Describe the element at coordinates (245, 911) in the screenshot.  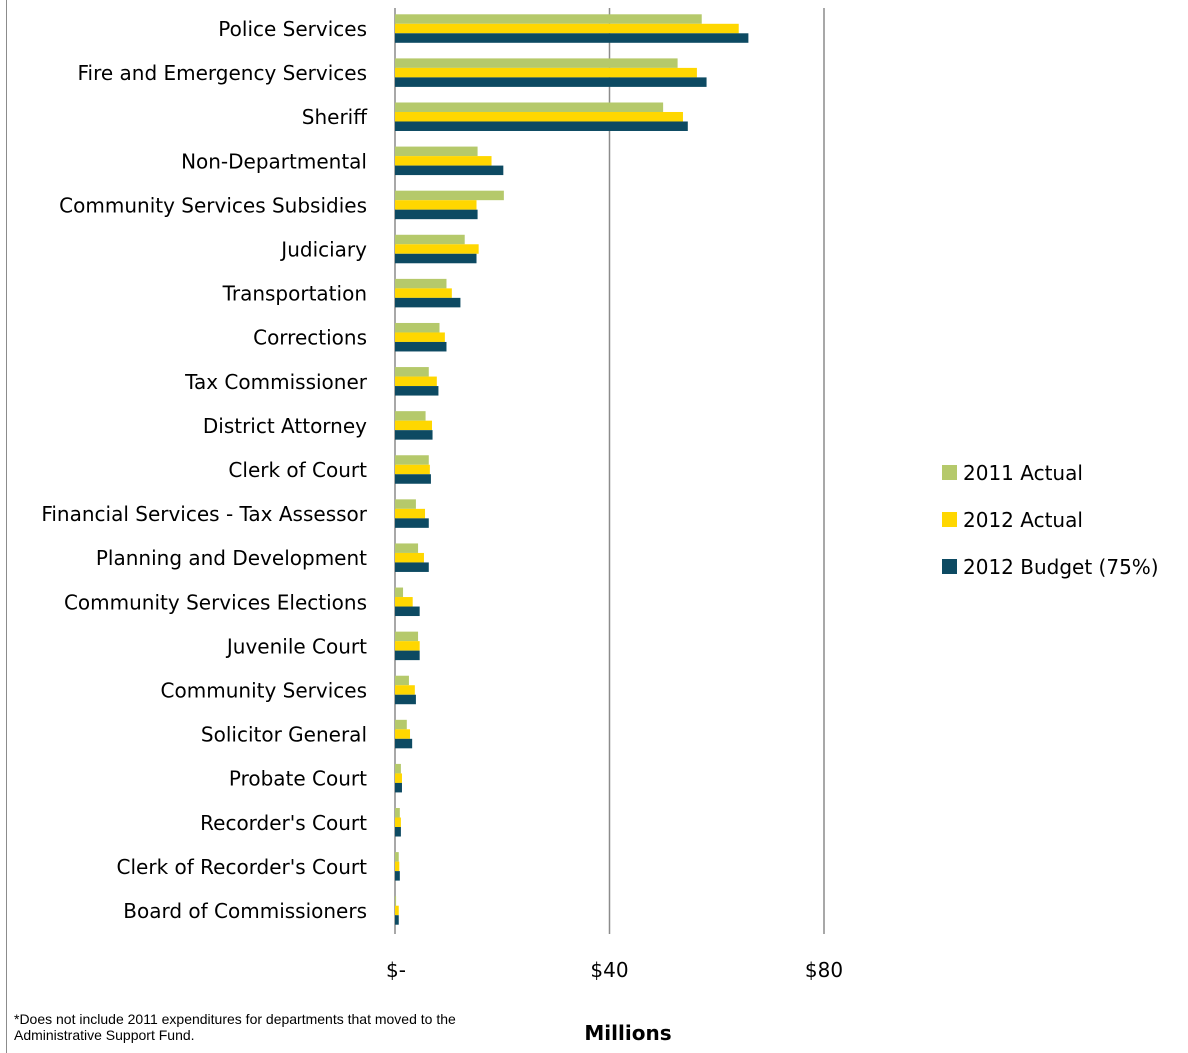
I see `category-label: Board of Commissioners` at that location.